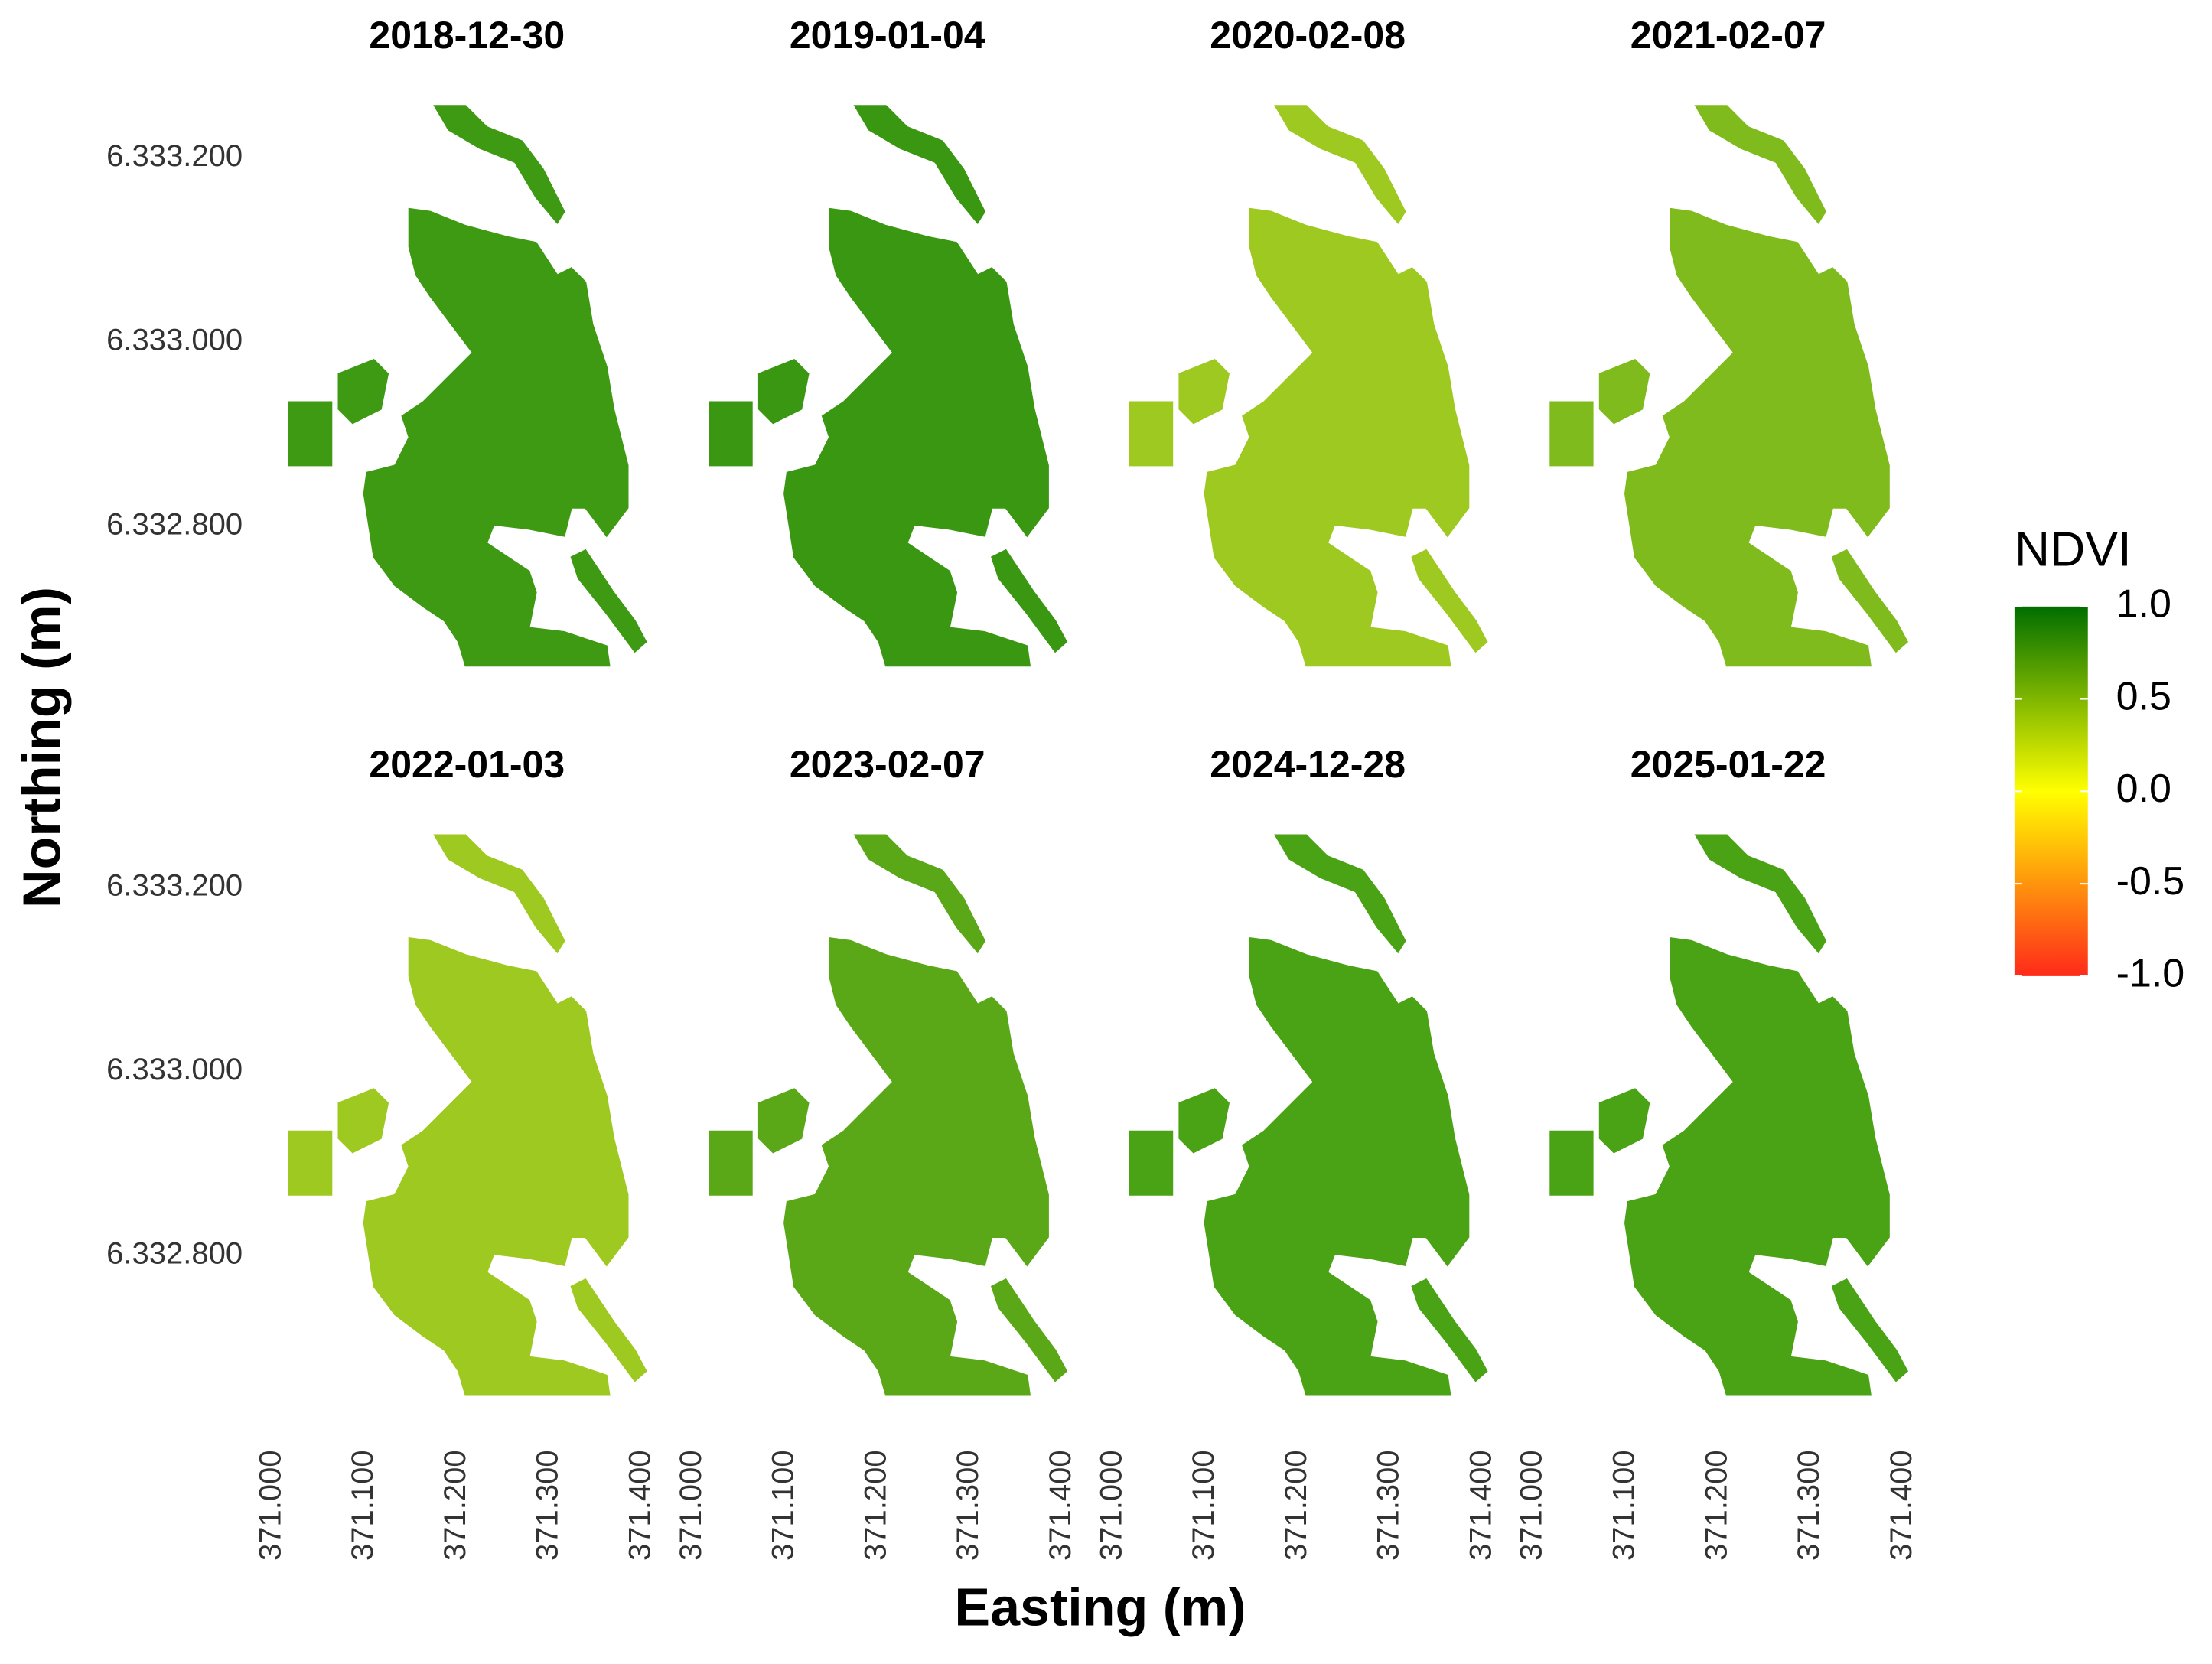  Describe the element at coordinates (2143, 605) in the screenshot. I see `legend-tick-label: 1.0` at that location.